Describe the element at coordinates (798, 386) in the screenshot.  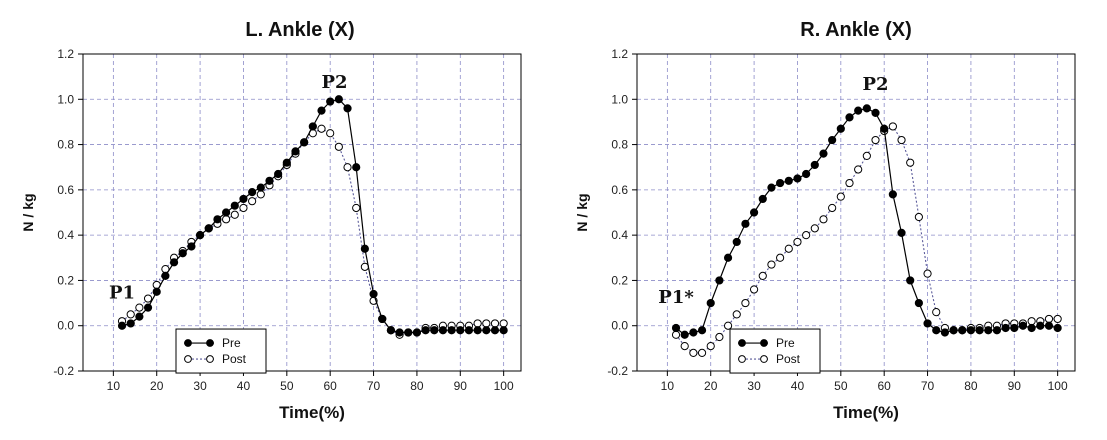
I see `x-tick-label: 40` at that location.